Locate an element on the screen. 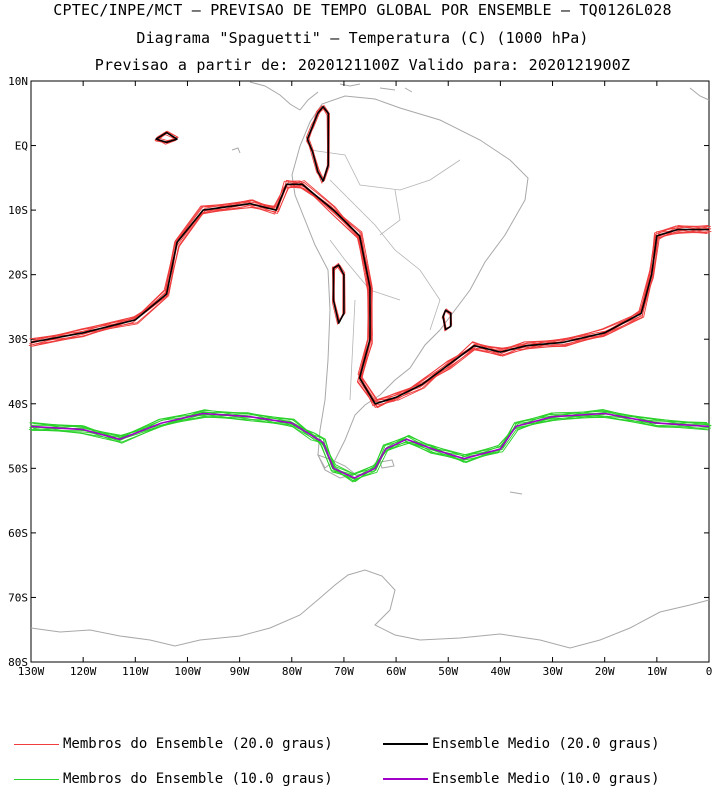 Image resolution: width=725 pixels, height=792 pixels. lon-tick-label: 40W is located at coordinates (500, 671).